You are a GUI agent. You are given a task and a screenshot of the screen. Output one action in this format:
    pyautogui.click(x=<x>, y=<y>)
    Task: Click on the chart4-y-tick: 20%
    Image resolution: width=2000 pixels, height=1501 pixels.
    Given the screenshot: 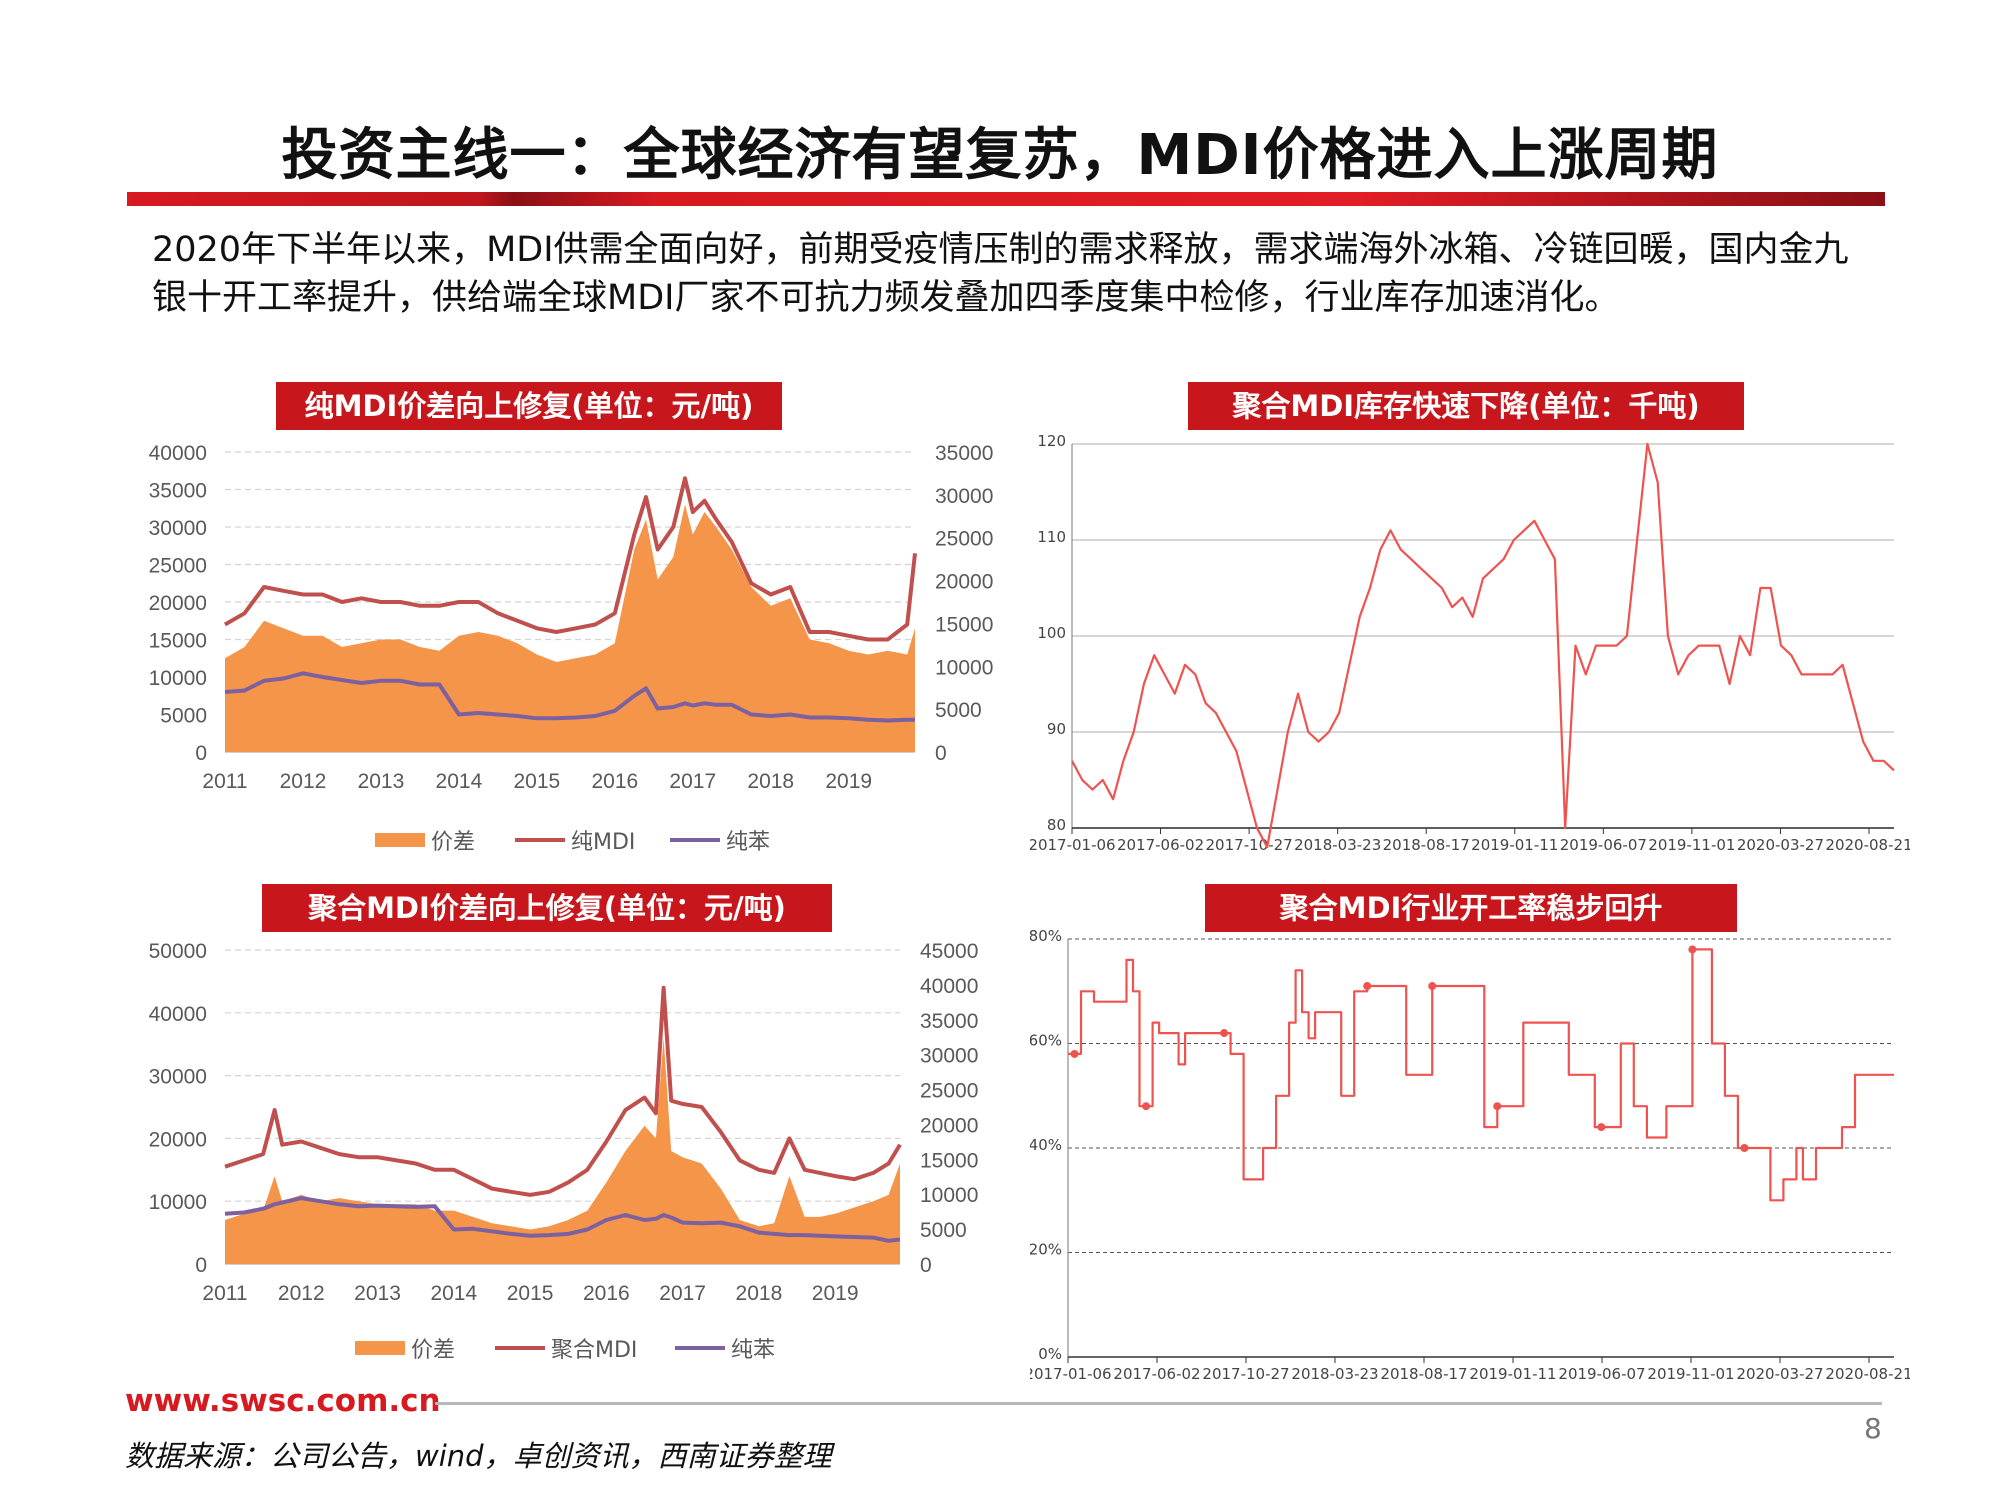 What is the action you would take?
    pyautogui.click(x=1046, y=1250)
    